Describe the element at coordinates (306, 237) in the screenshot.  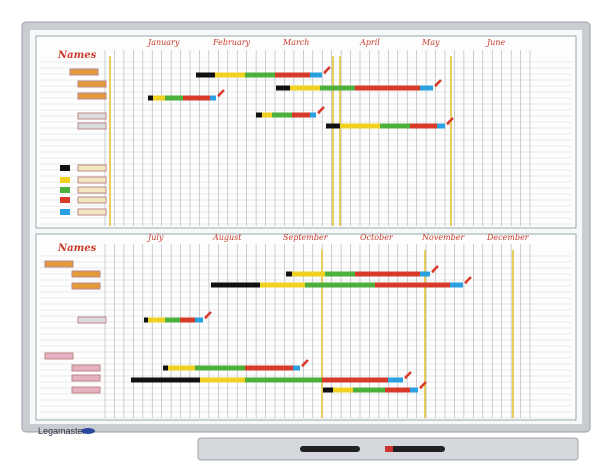
I see `month-label: September` at that location.